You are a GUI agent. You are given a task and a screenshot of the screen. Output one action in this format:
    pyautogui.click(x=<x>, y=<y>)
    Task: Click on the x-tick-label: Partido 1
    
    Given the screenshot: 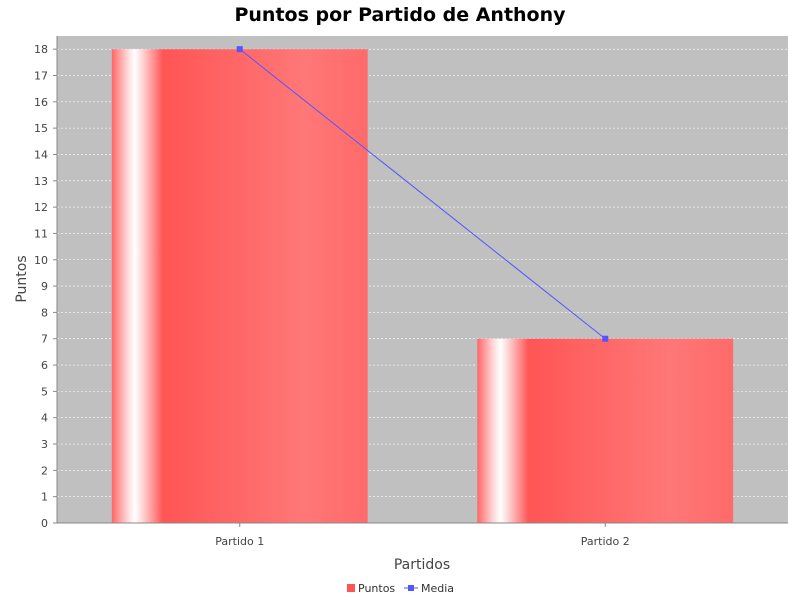 What is the action you would take?
    pyautogui.click(x=239, y=541)
    